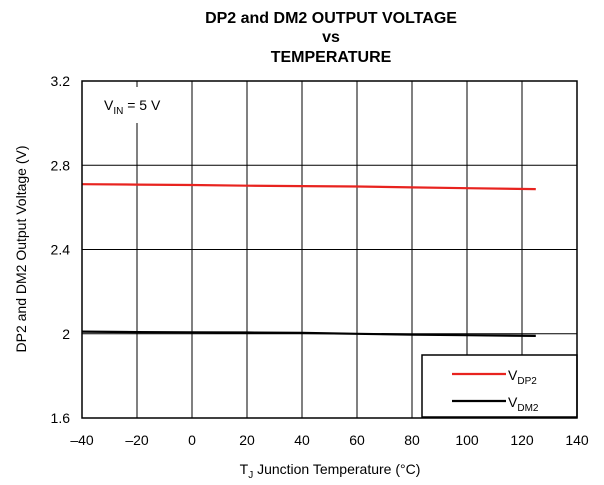  What do you see at coordinates (137, 440) in the screenshot?
I see `x-tick-label: –20` at bounding box center [137, 440].